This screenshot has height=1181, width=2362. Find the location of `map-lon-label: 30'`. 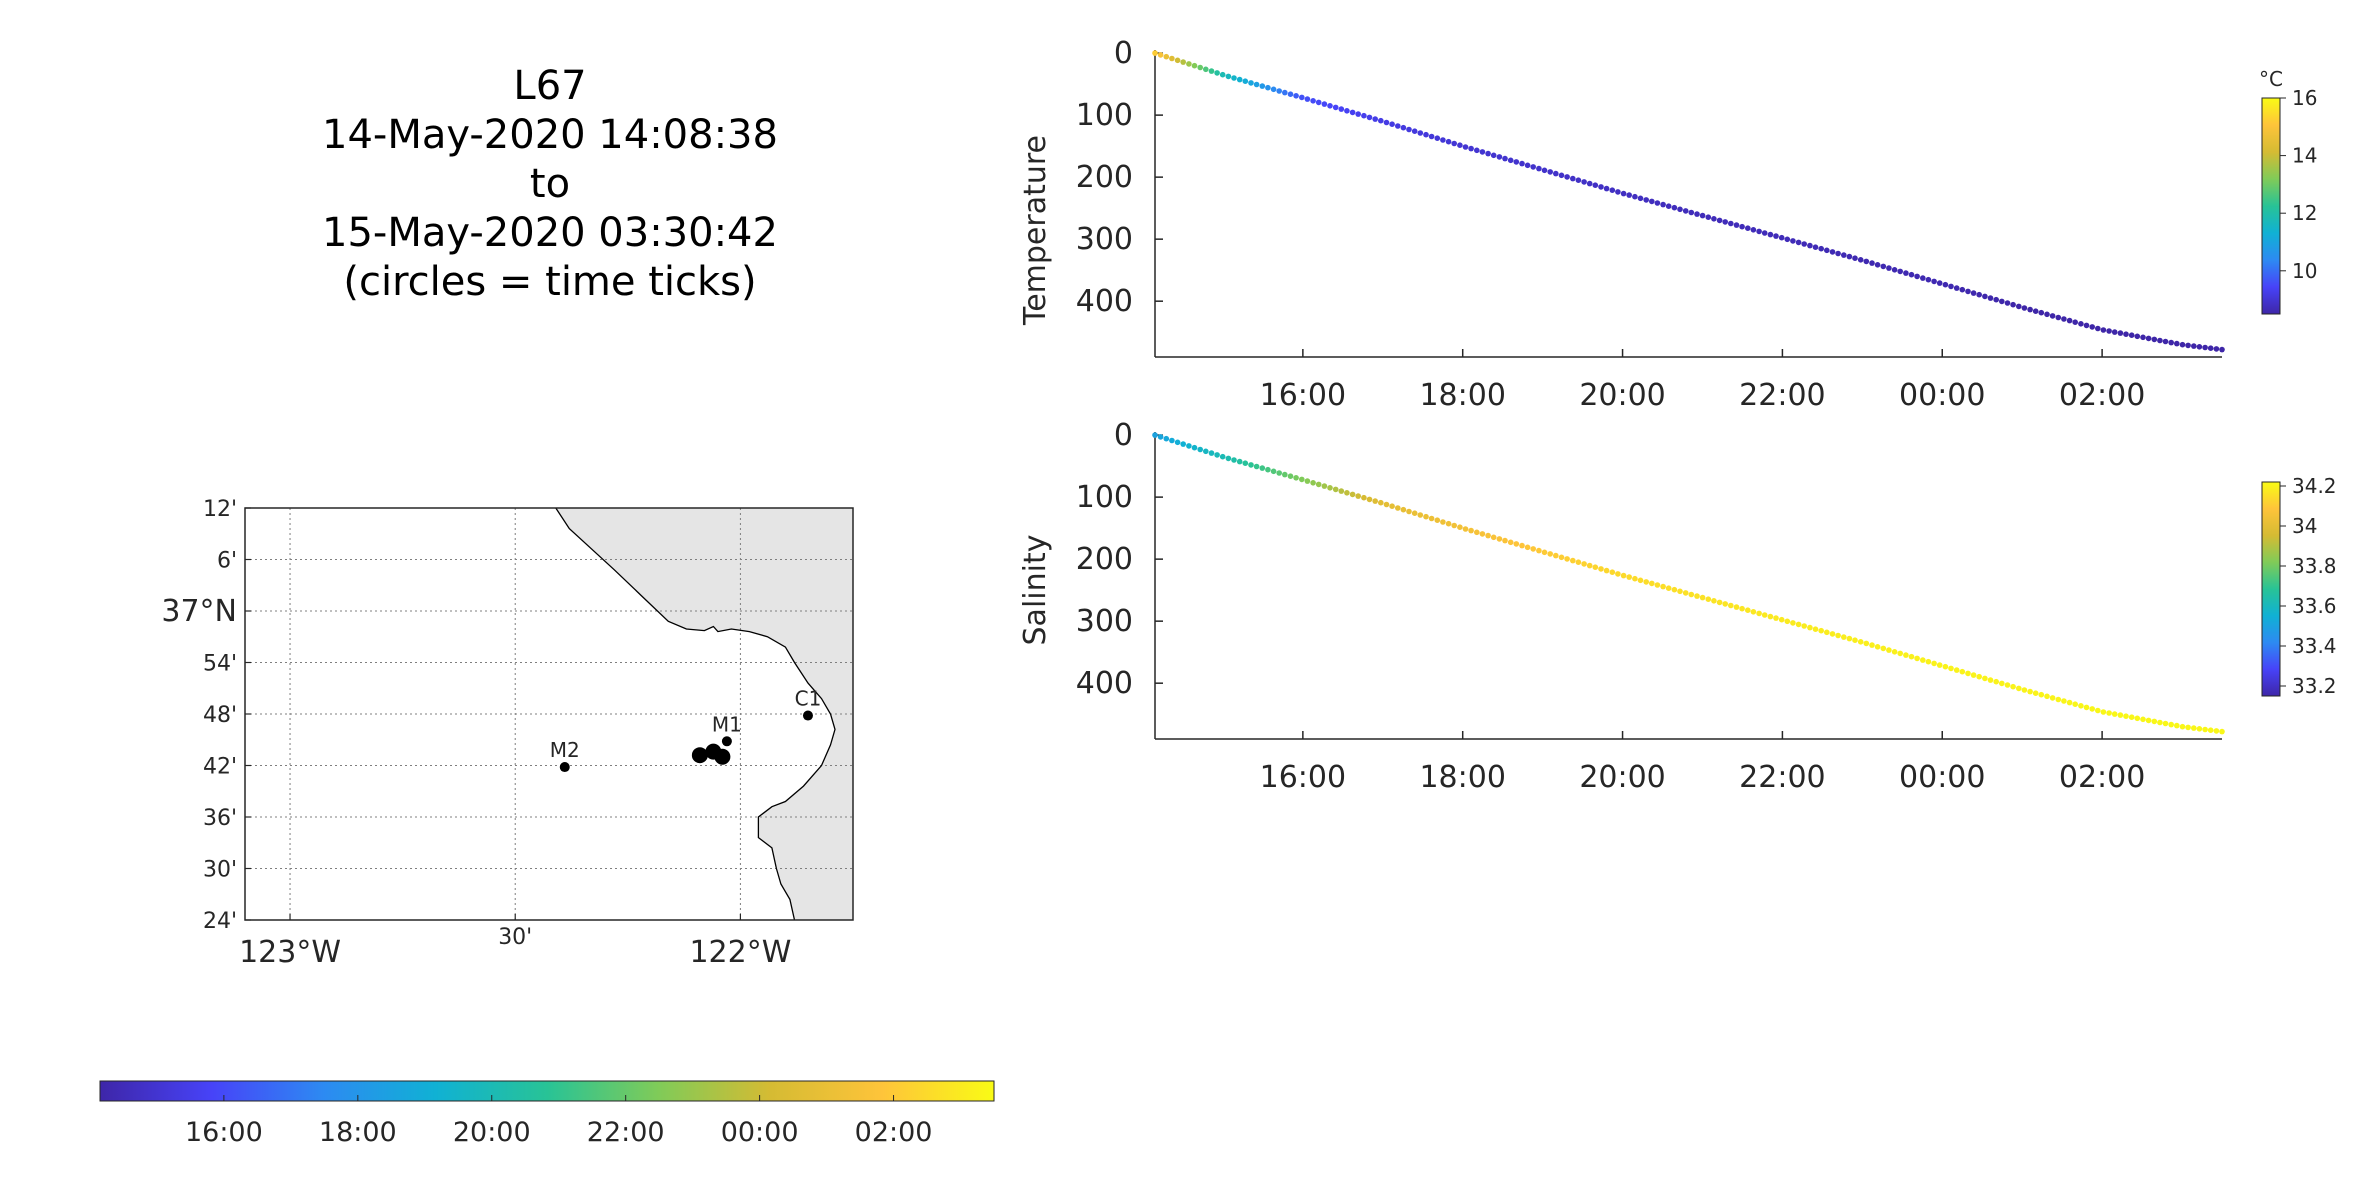

map-lon-label: 30' is located at coordinates (515, 937).